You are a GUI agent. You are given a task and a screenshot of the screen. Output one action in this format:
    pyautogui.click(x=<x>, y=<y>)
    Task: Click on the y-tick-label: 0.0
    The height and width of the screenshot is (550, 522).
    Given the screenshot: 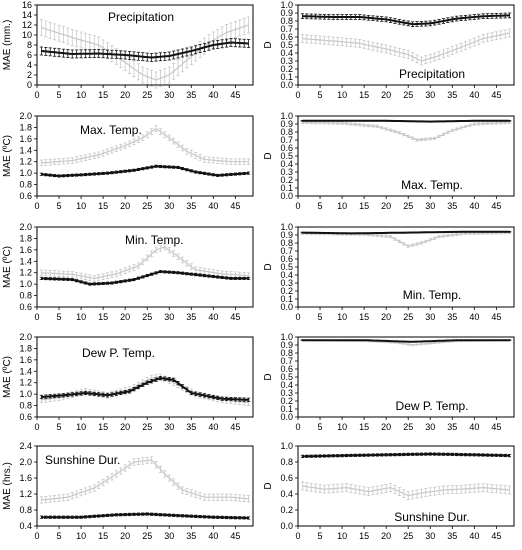 What is the action you would take?
    pyautogui.click(x=286, y=526)
    